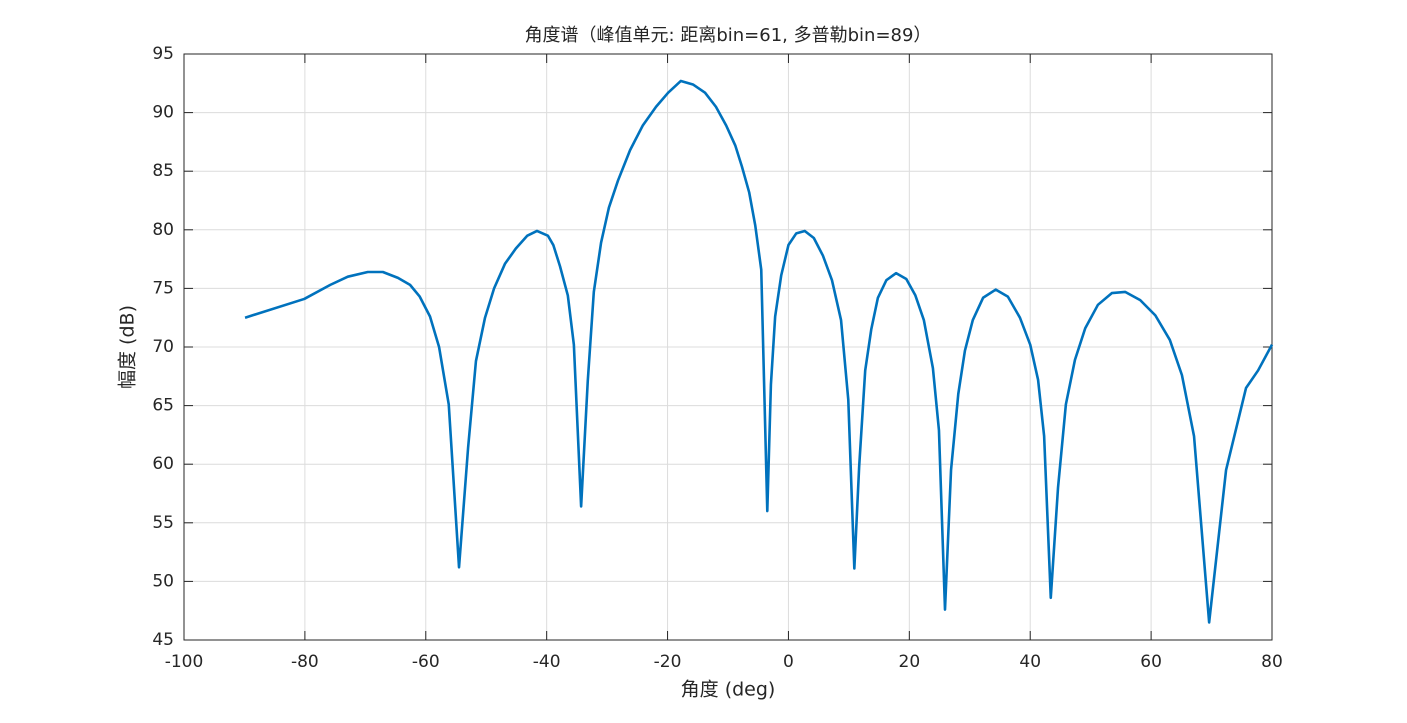 The height and width of the screenshot is (723, 1407). I want to click on x-tick-label: -20, so click(668, 662).